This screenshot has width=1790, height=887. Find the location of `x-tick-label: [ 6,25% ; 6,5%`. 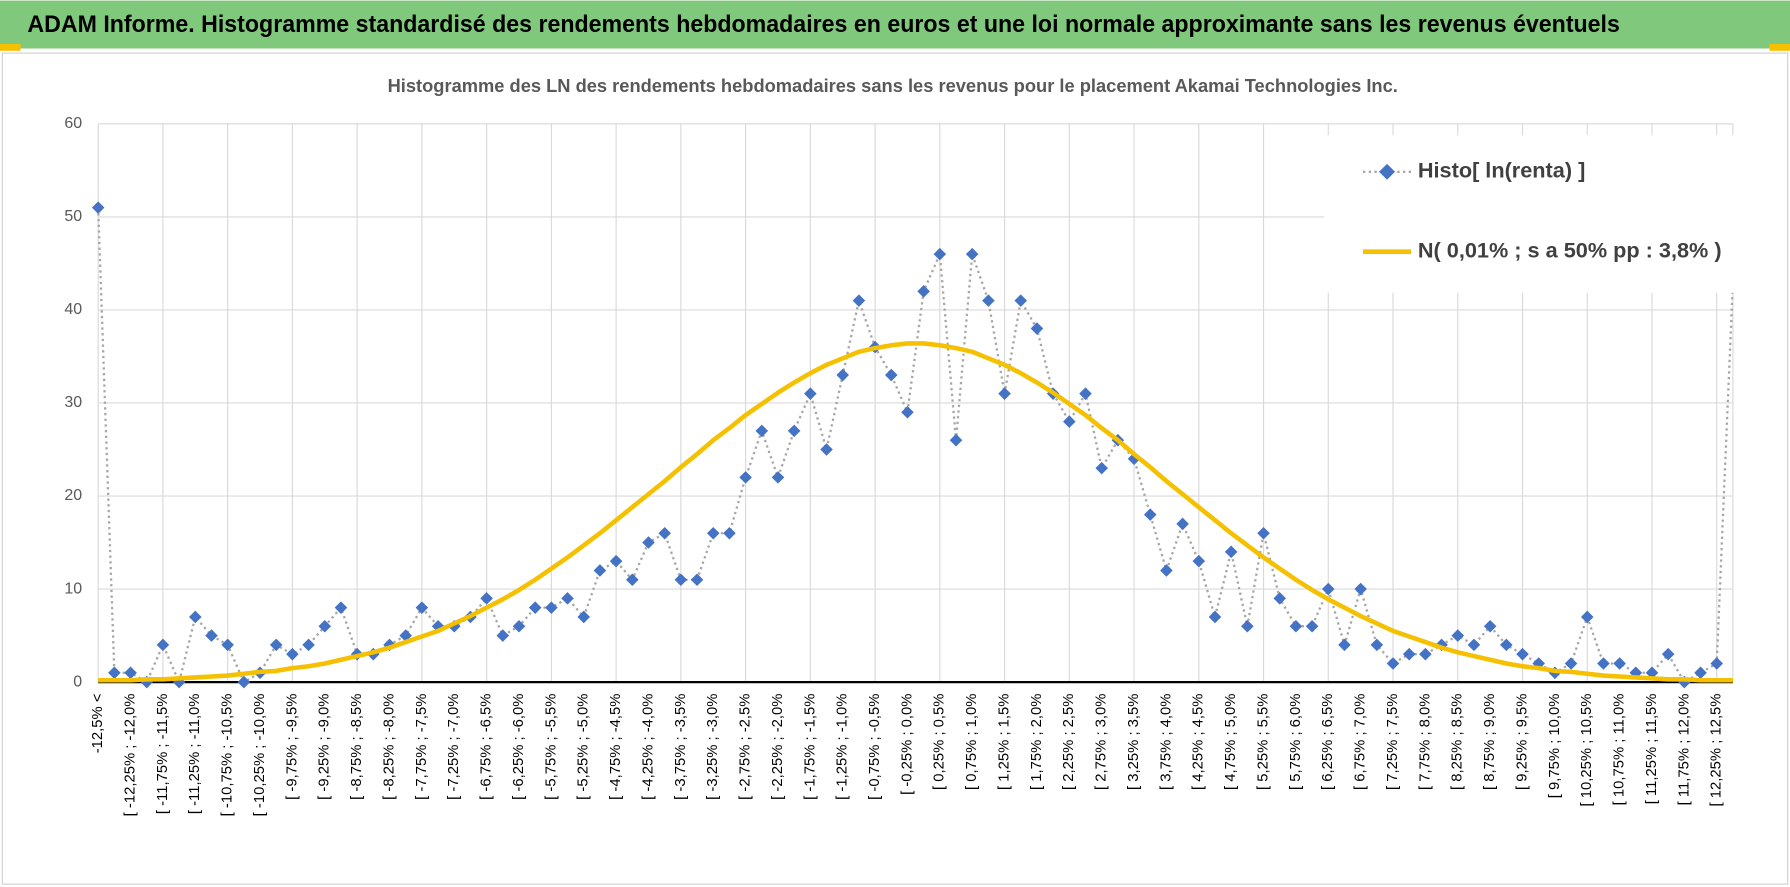

x-tick-label: [ 6,25% ; 6,5% is located at coordinates (1328, 742).